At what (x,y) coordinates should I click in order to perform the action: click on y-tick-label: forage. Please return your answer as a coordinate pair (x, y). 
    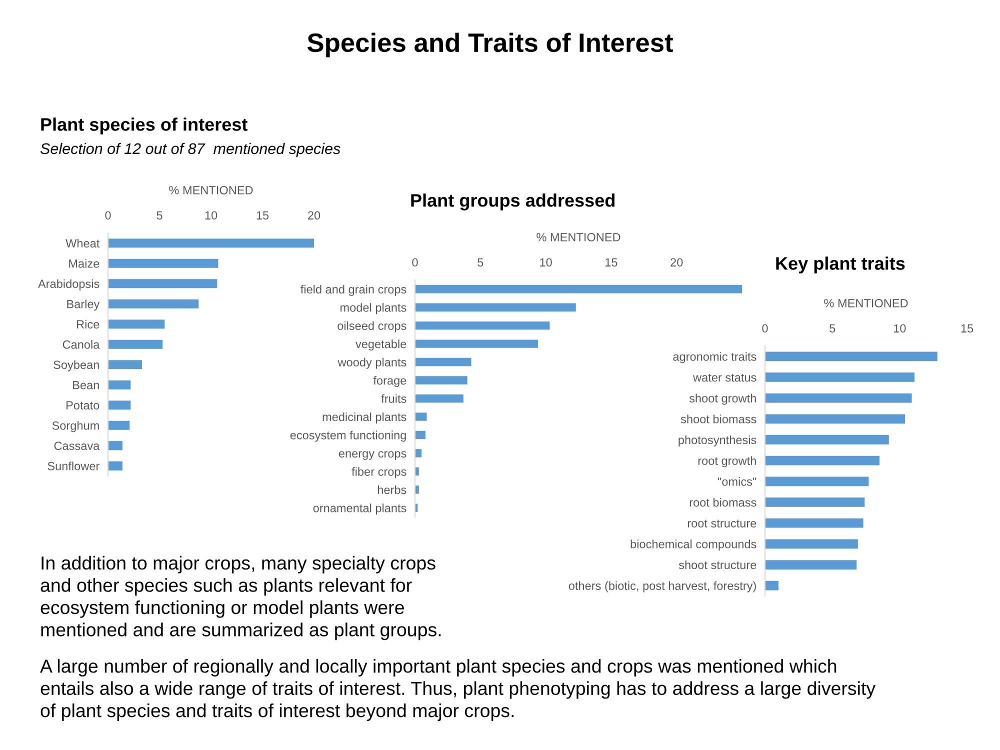
    Looking at the image, I should click on (389, 381).